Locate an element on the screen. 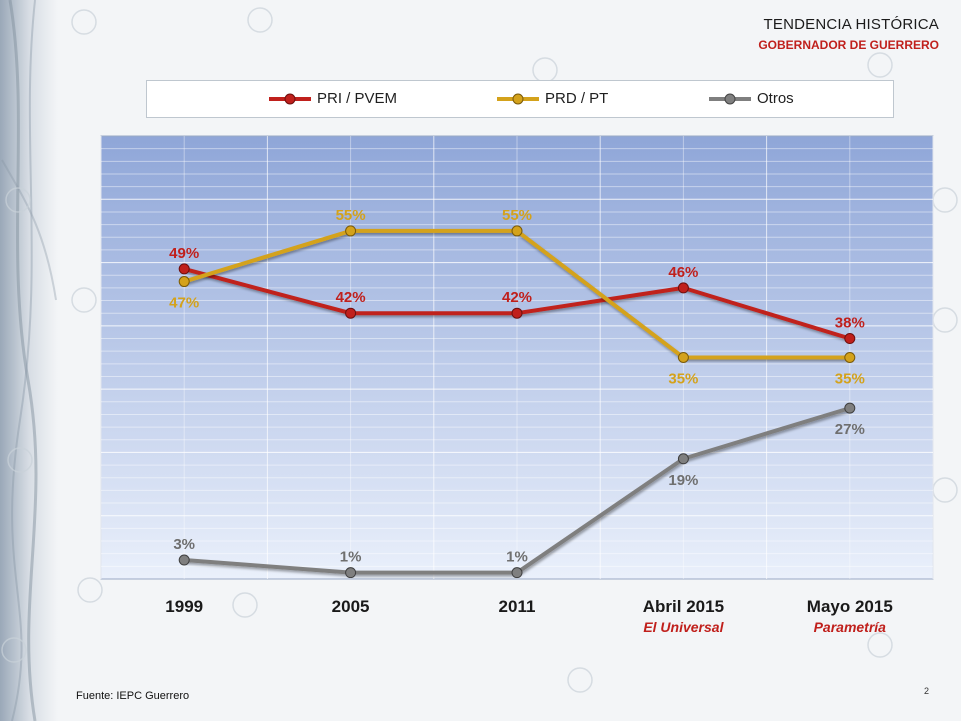 The image size is (961, 721). chart-legend: PRI / PVEM PRD / PT Otros is located at coordinates (520, 99).